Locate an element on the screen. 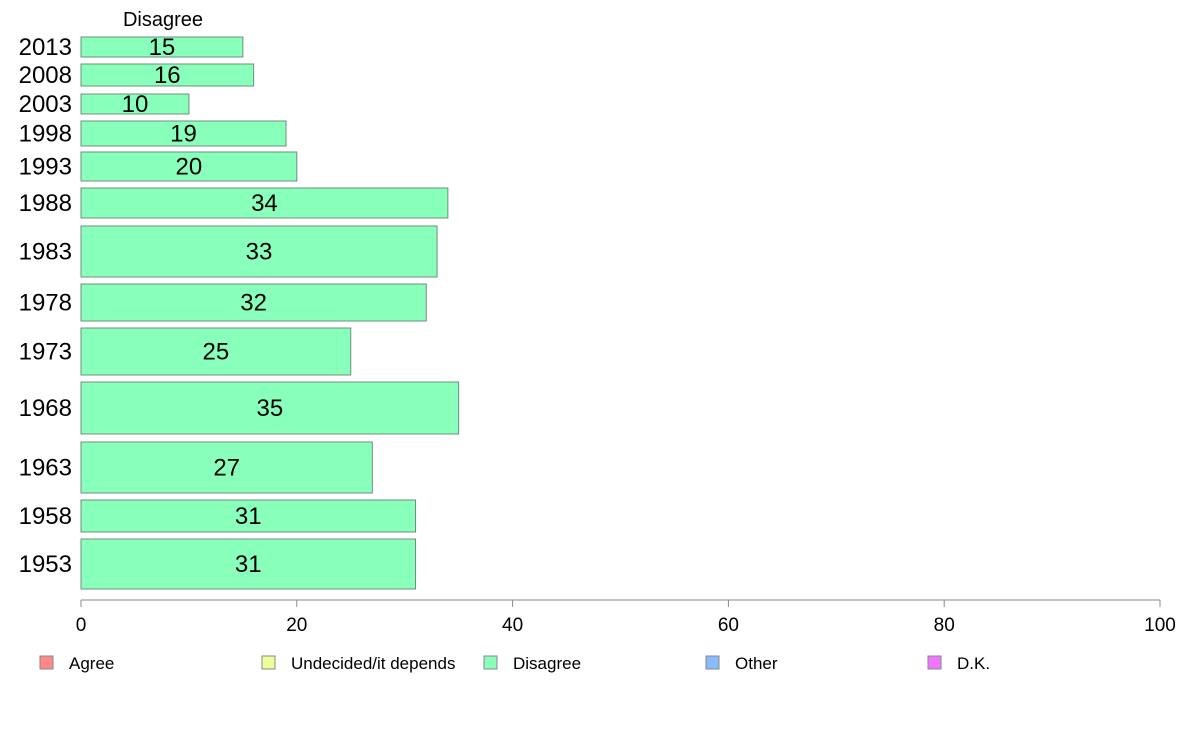 The height and width of the screenshot is (736, 1188). legend-item: D.K. is located at coordinates (958, 663).